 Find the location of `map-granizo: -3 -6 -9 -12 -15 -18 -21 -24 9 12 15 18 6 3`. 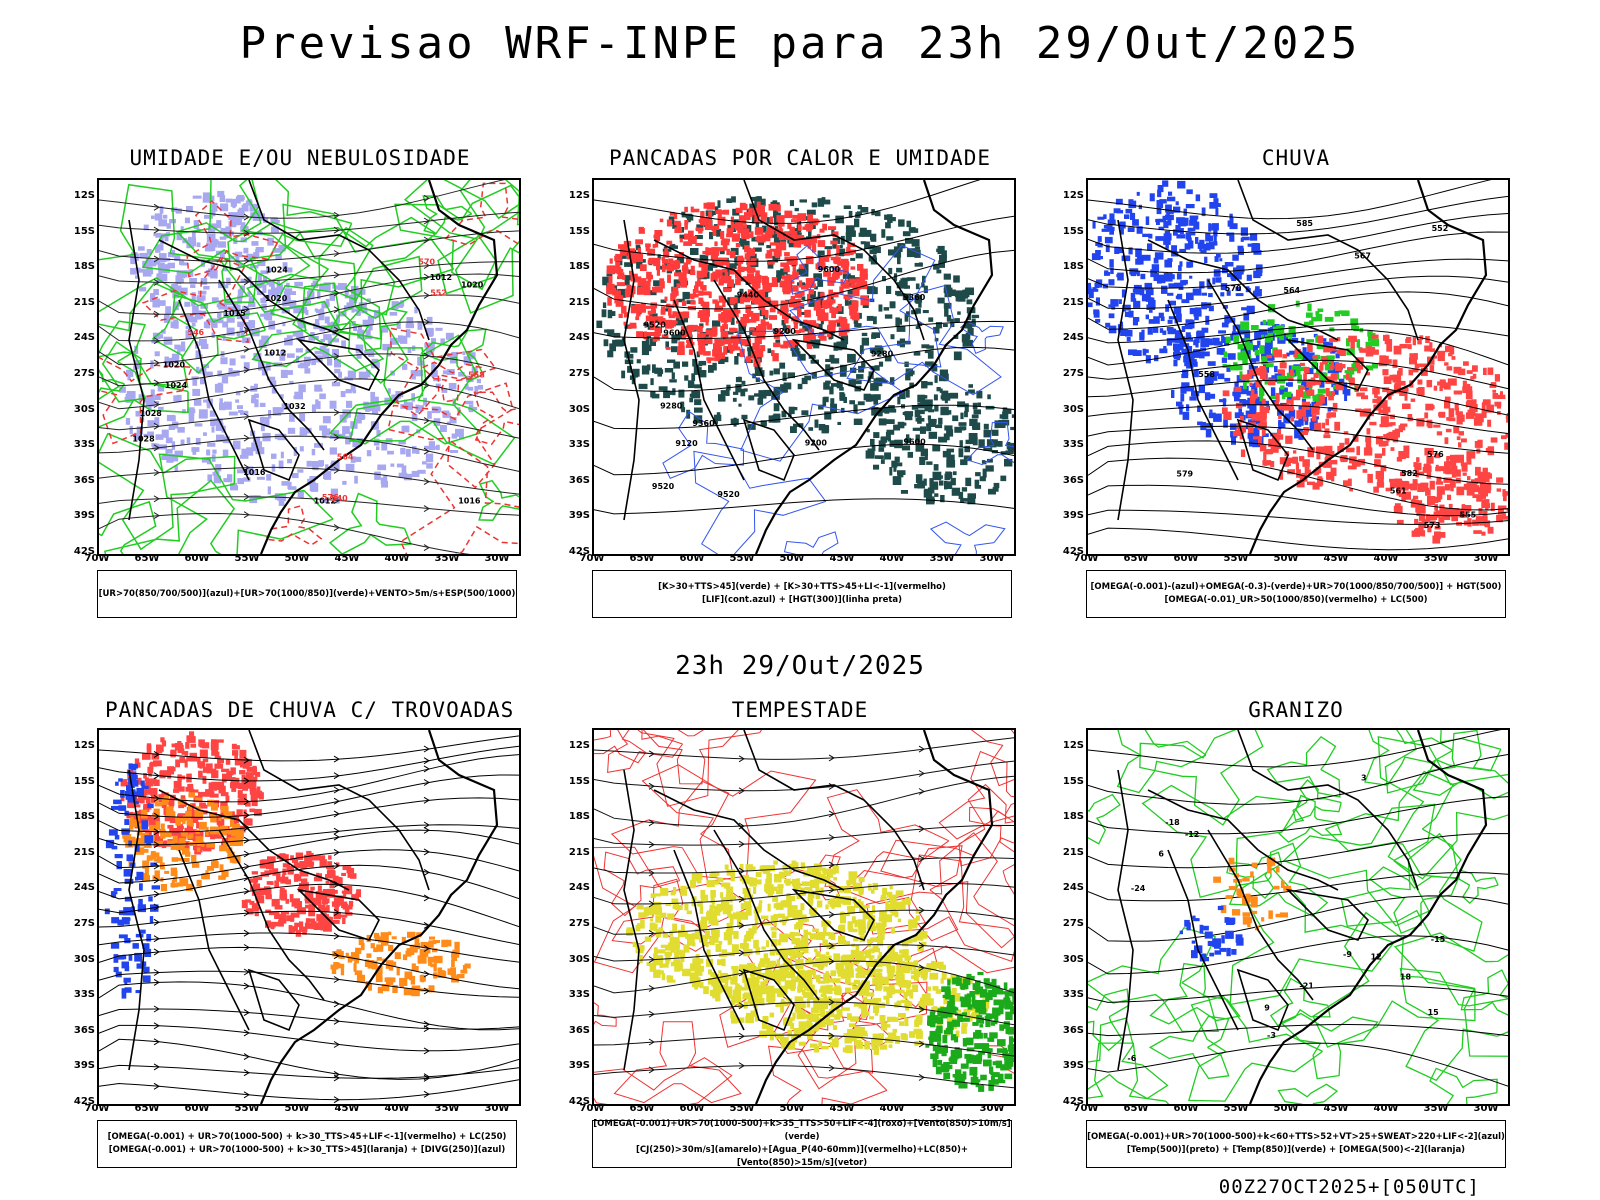

map-granizo: -3 -6 -9 -12 -15 -18 -21 -24 9 12 15 18 6 3 is located at coordinates (1298, 917).